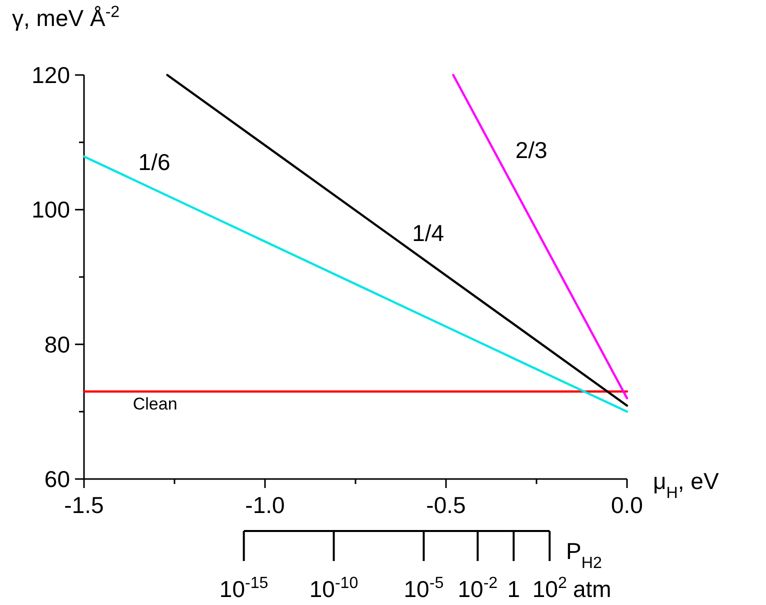  I want to click on series-label: 1/4, so click(428, 233).